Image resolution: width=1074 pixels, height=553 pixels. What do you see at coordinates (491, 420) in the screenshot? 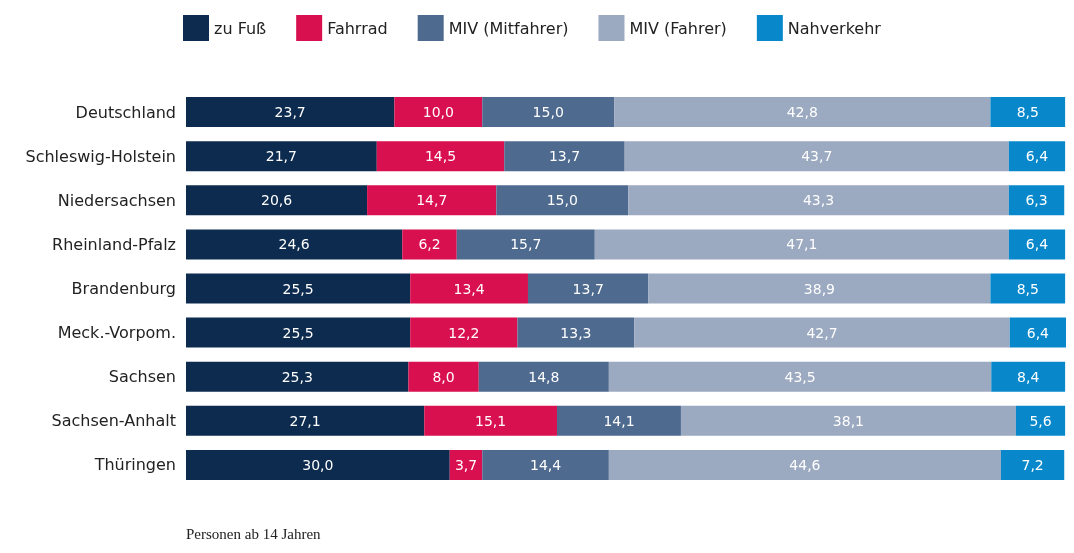
I see `data-label: 15,1` at bounding box center [491, 420].